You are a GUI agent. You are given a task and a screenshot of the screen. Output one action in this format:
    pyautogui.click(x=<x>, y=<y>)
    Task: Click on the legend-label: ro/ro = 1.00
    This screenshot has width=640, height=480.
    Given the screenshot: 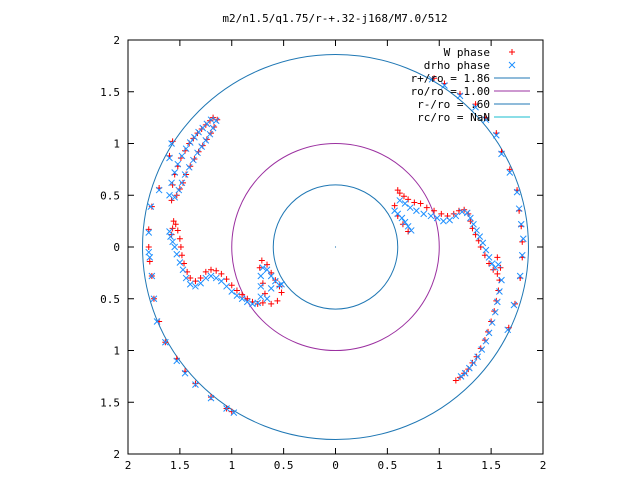 What is the action you would take?
    pyautogui.click(x=450, y=91)
    